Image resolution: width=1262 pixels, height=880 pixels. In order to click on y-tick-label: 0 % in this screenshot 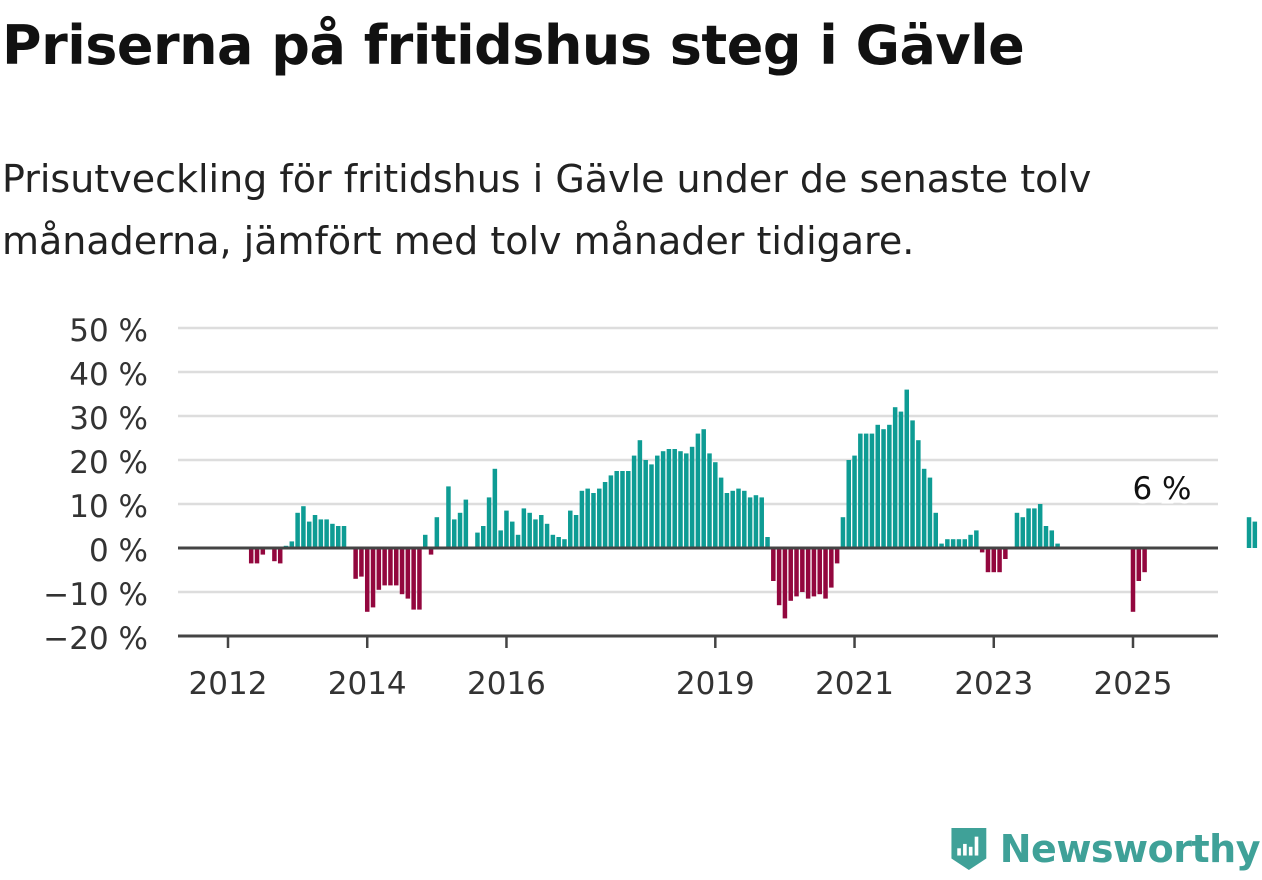, I will do `click(118, 551)`.